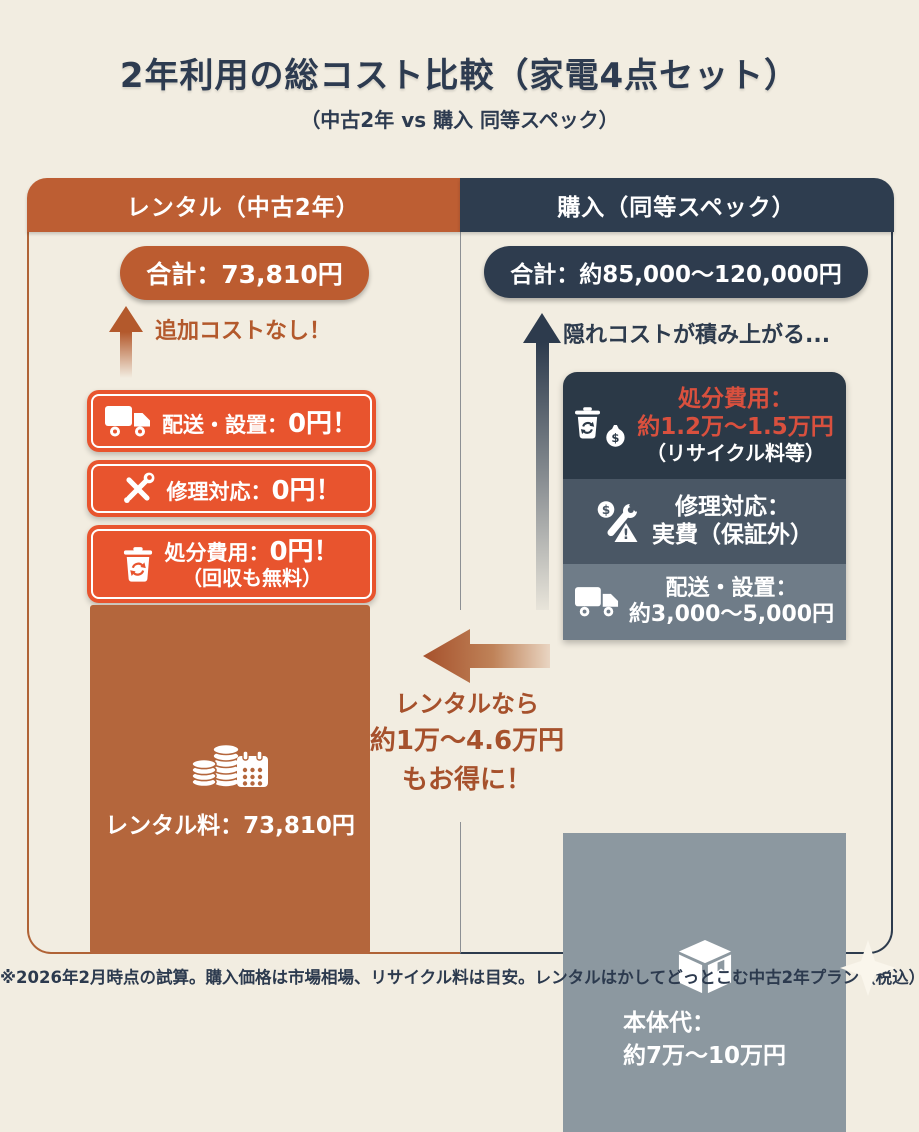 The width and height of the screenshot is (919, 1132). I want to click on purchase-item-text: 処分費用： 約1.2万〜1.5万円 （リサイクル料等）, so click(735, 425).